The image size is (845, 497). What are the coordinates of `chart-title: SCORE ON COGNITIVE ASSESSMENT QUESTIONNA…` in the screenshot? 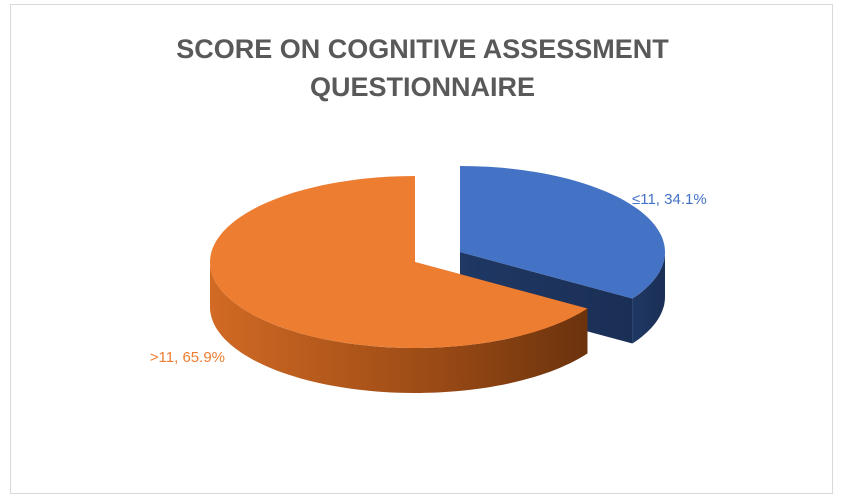 It's located at (422, 68).